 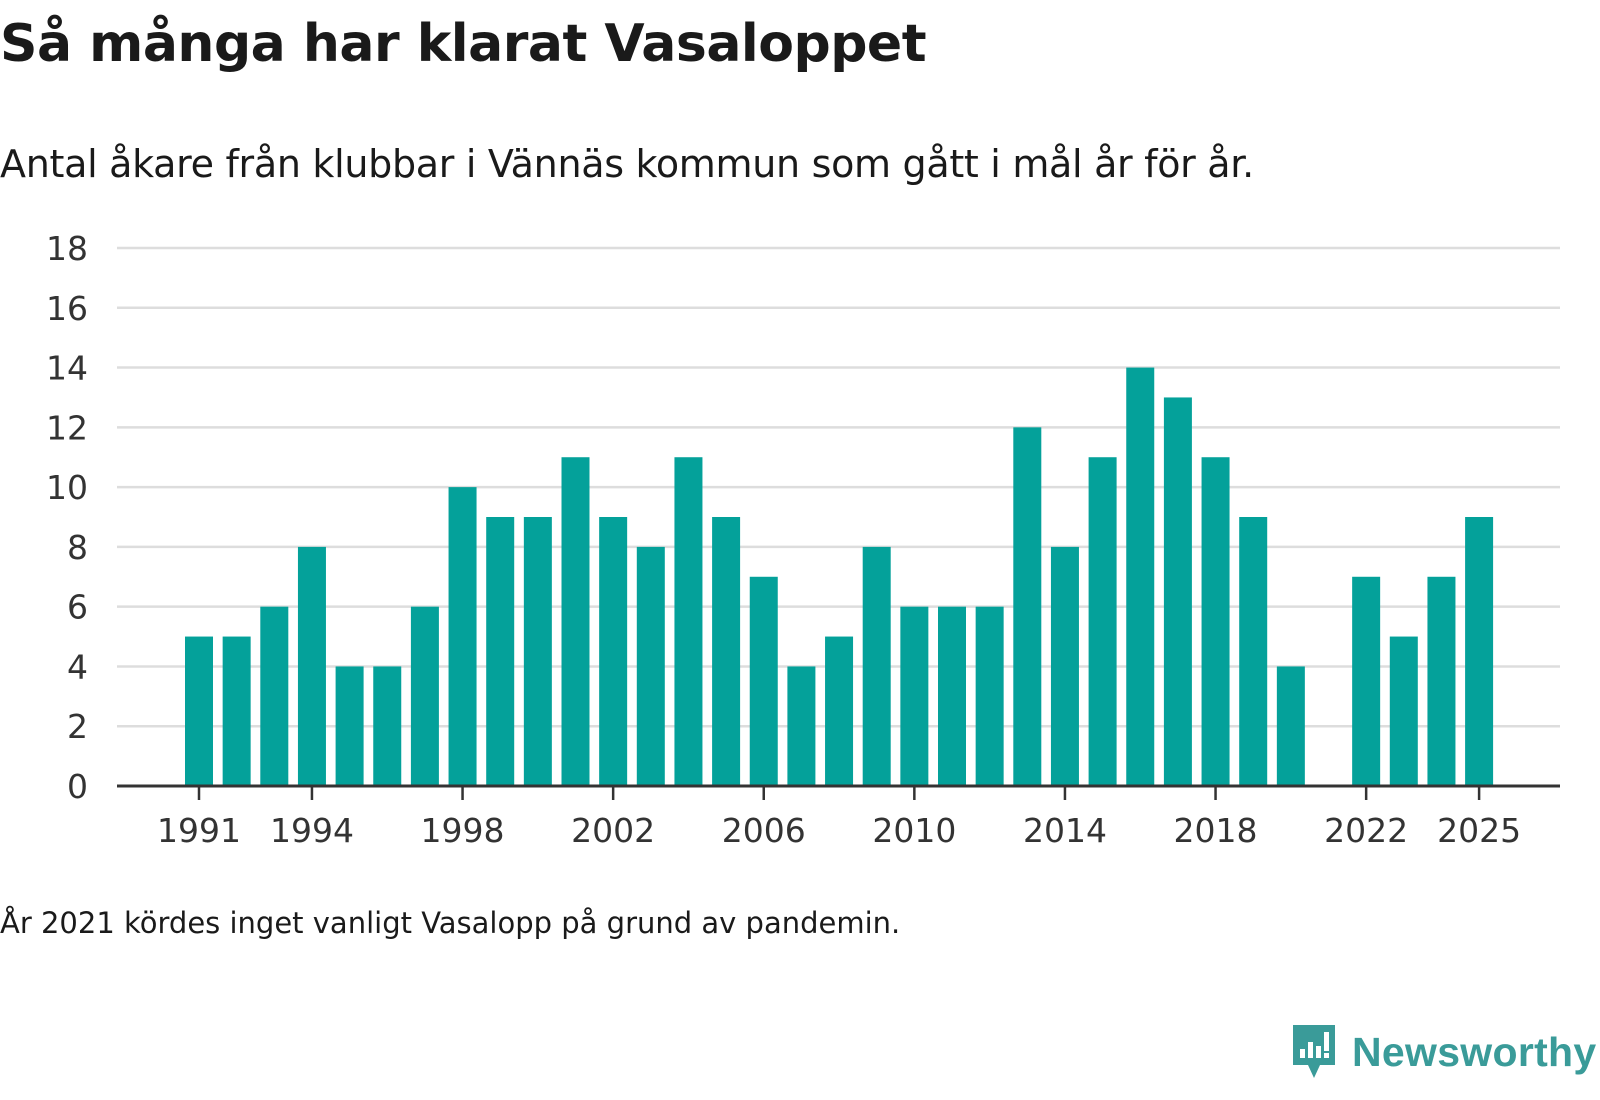 I want to click on bar-2009, so click(x=876, y=666).